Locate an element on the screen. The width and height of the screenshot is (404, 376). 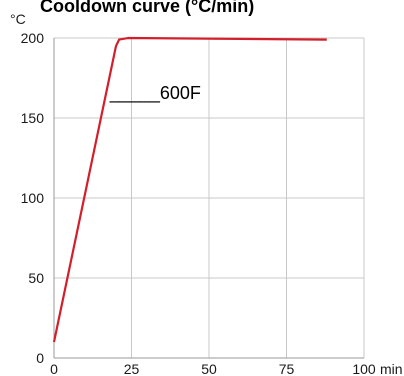
x-tick-label-50: 50 is located at coordinates (209, 368).